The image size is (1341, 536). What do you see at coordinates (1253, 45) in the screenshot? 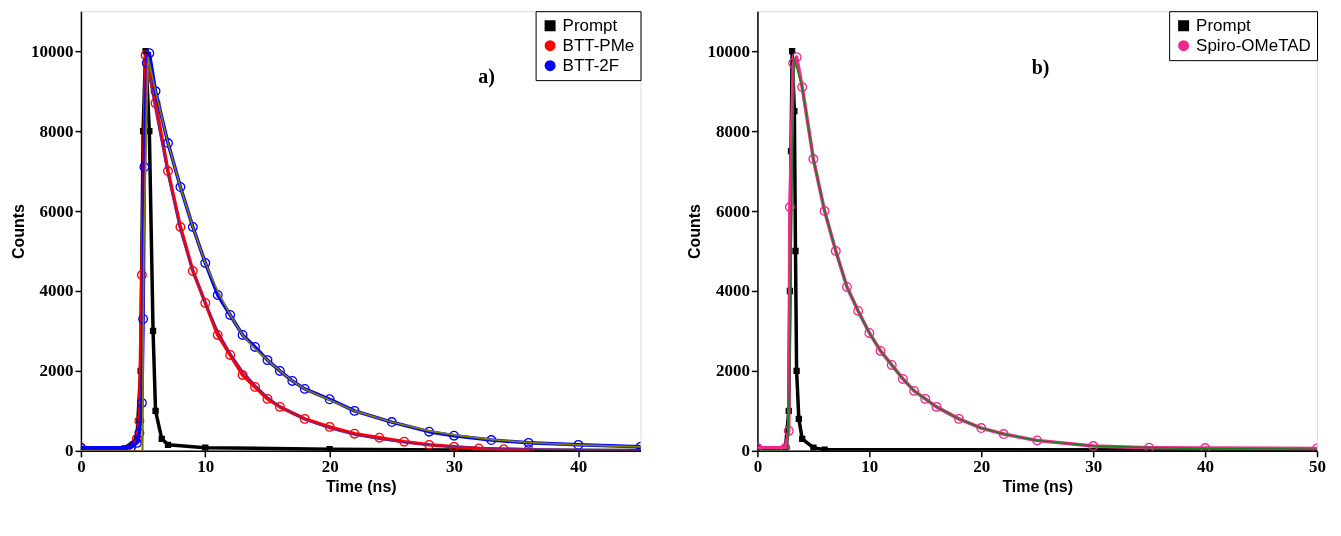
I see `legend-label: Spiro-OMeTAD` at bounding box center [1253, 45].